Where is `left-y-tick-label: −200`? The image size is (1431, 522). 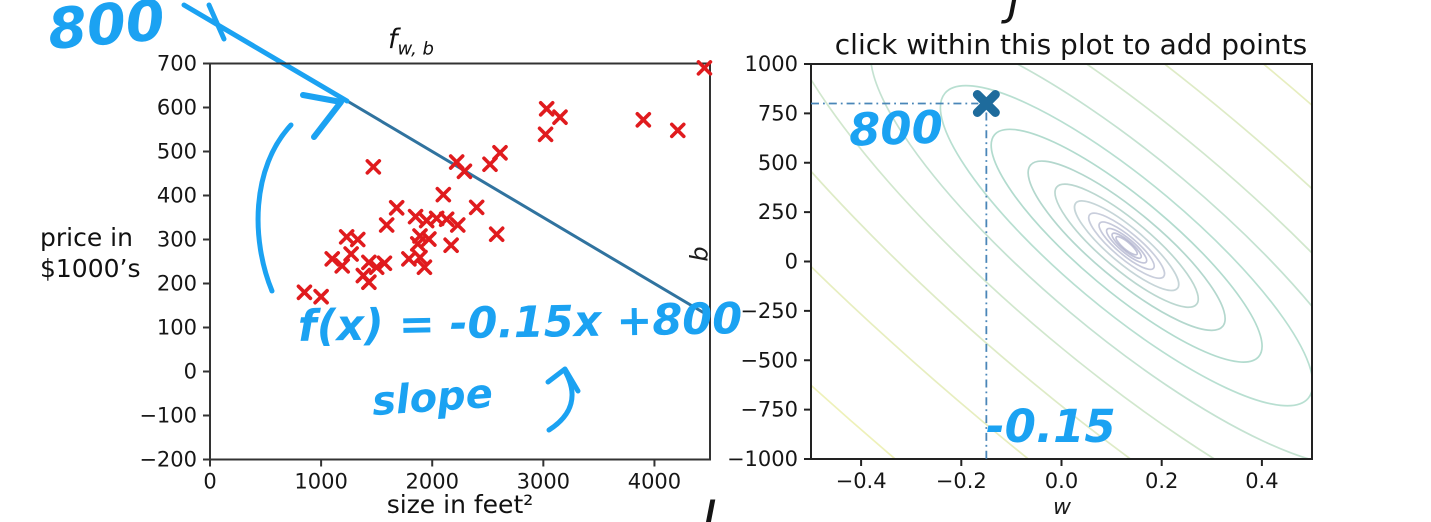
left-y-tick-label: −200 is located at coordinates (168, 460).